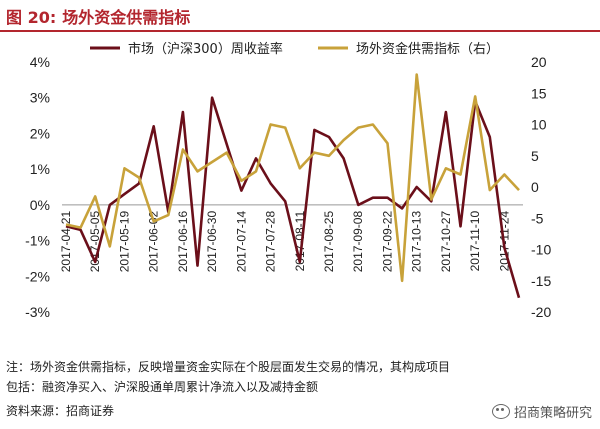  I want to click on figure-title: 图 20: 场外资金供需指标, so click(98, 16).